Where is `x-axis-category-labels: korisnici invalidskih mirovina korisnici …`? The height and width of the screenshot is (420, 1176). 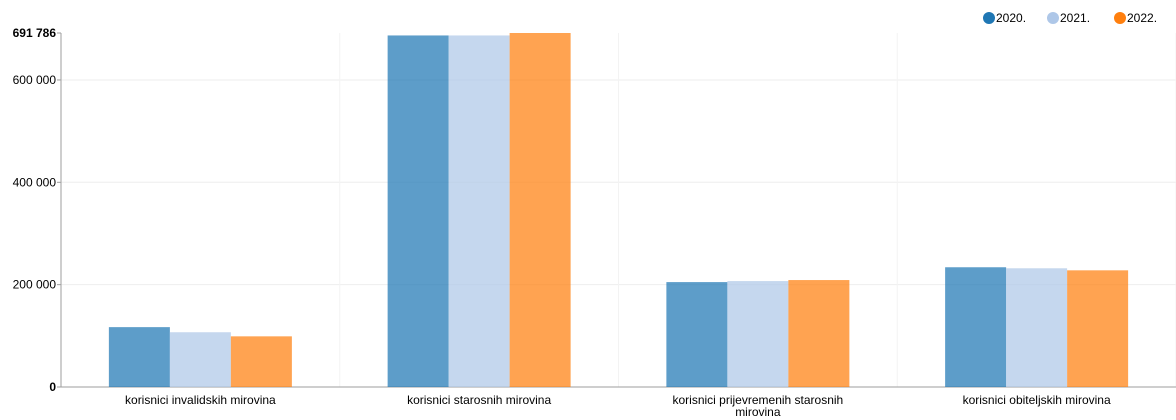
x-axis-category-labels: korisnici invalidskih mirovina korisnici … is located at coordinates (618, 406).